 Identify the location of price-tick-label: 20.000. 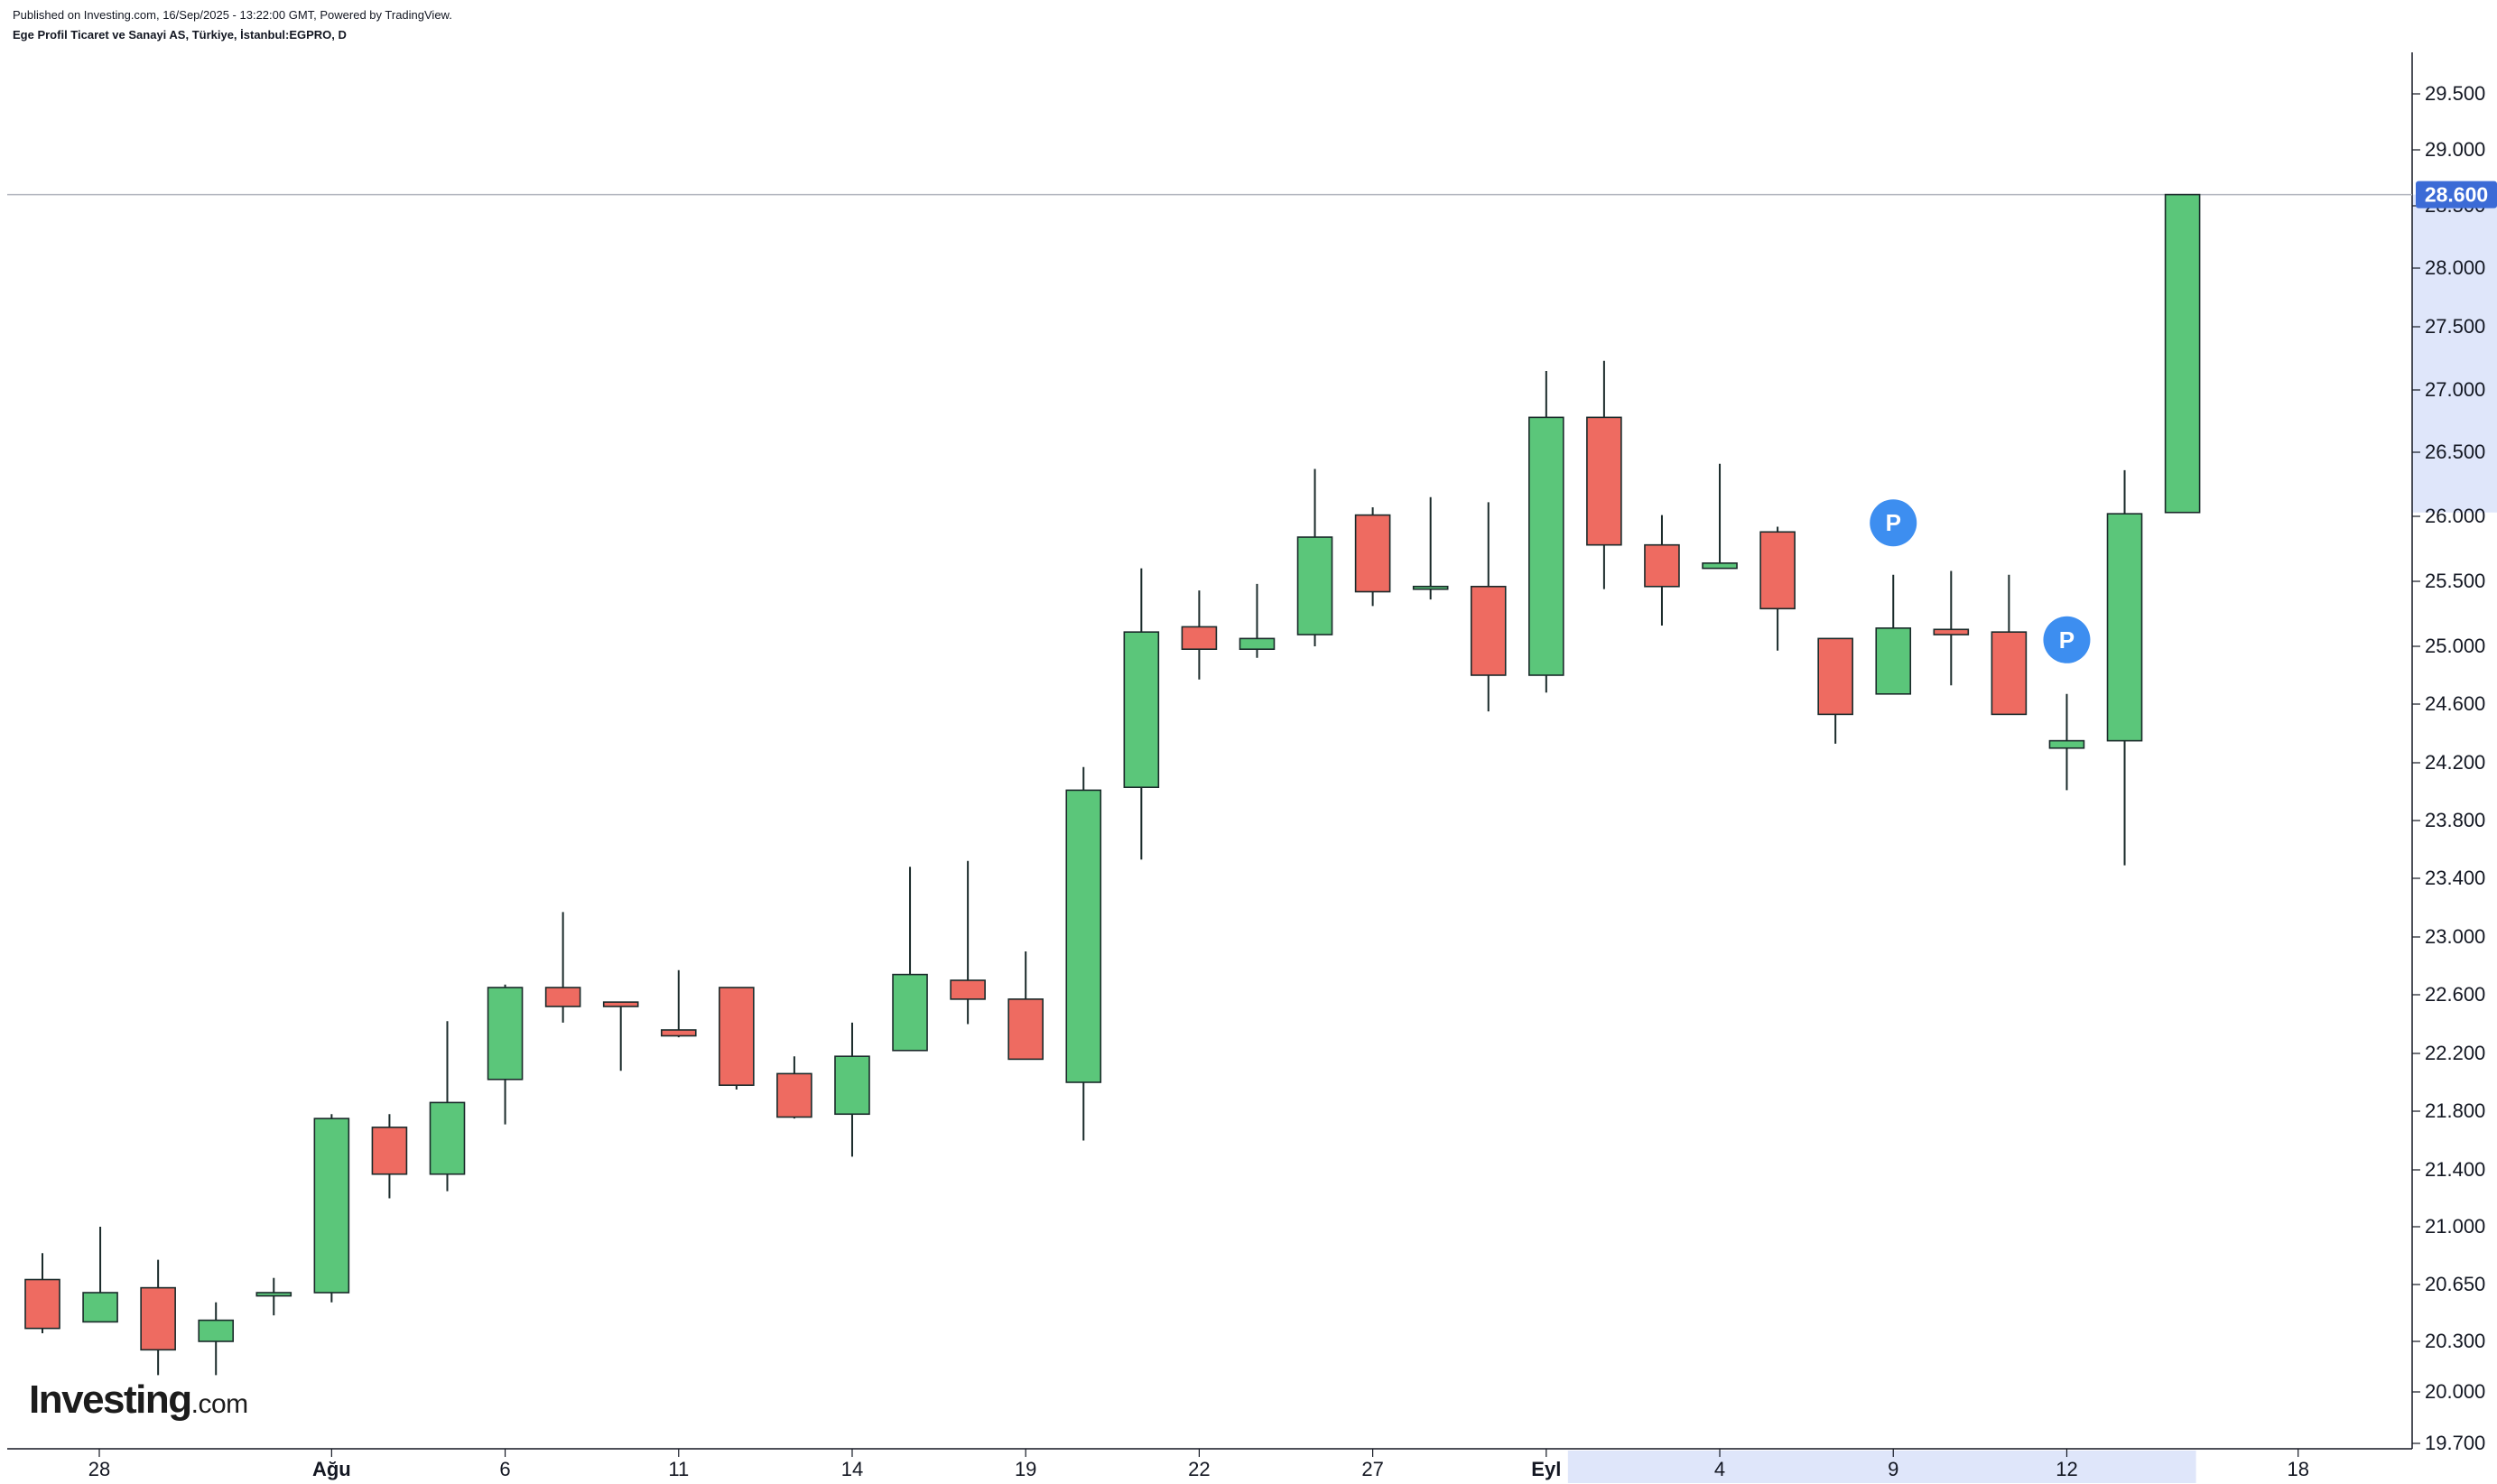
(2455, 1392).